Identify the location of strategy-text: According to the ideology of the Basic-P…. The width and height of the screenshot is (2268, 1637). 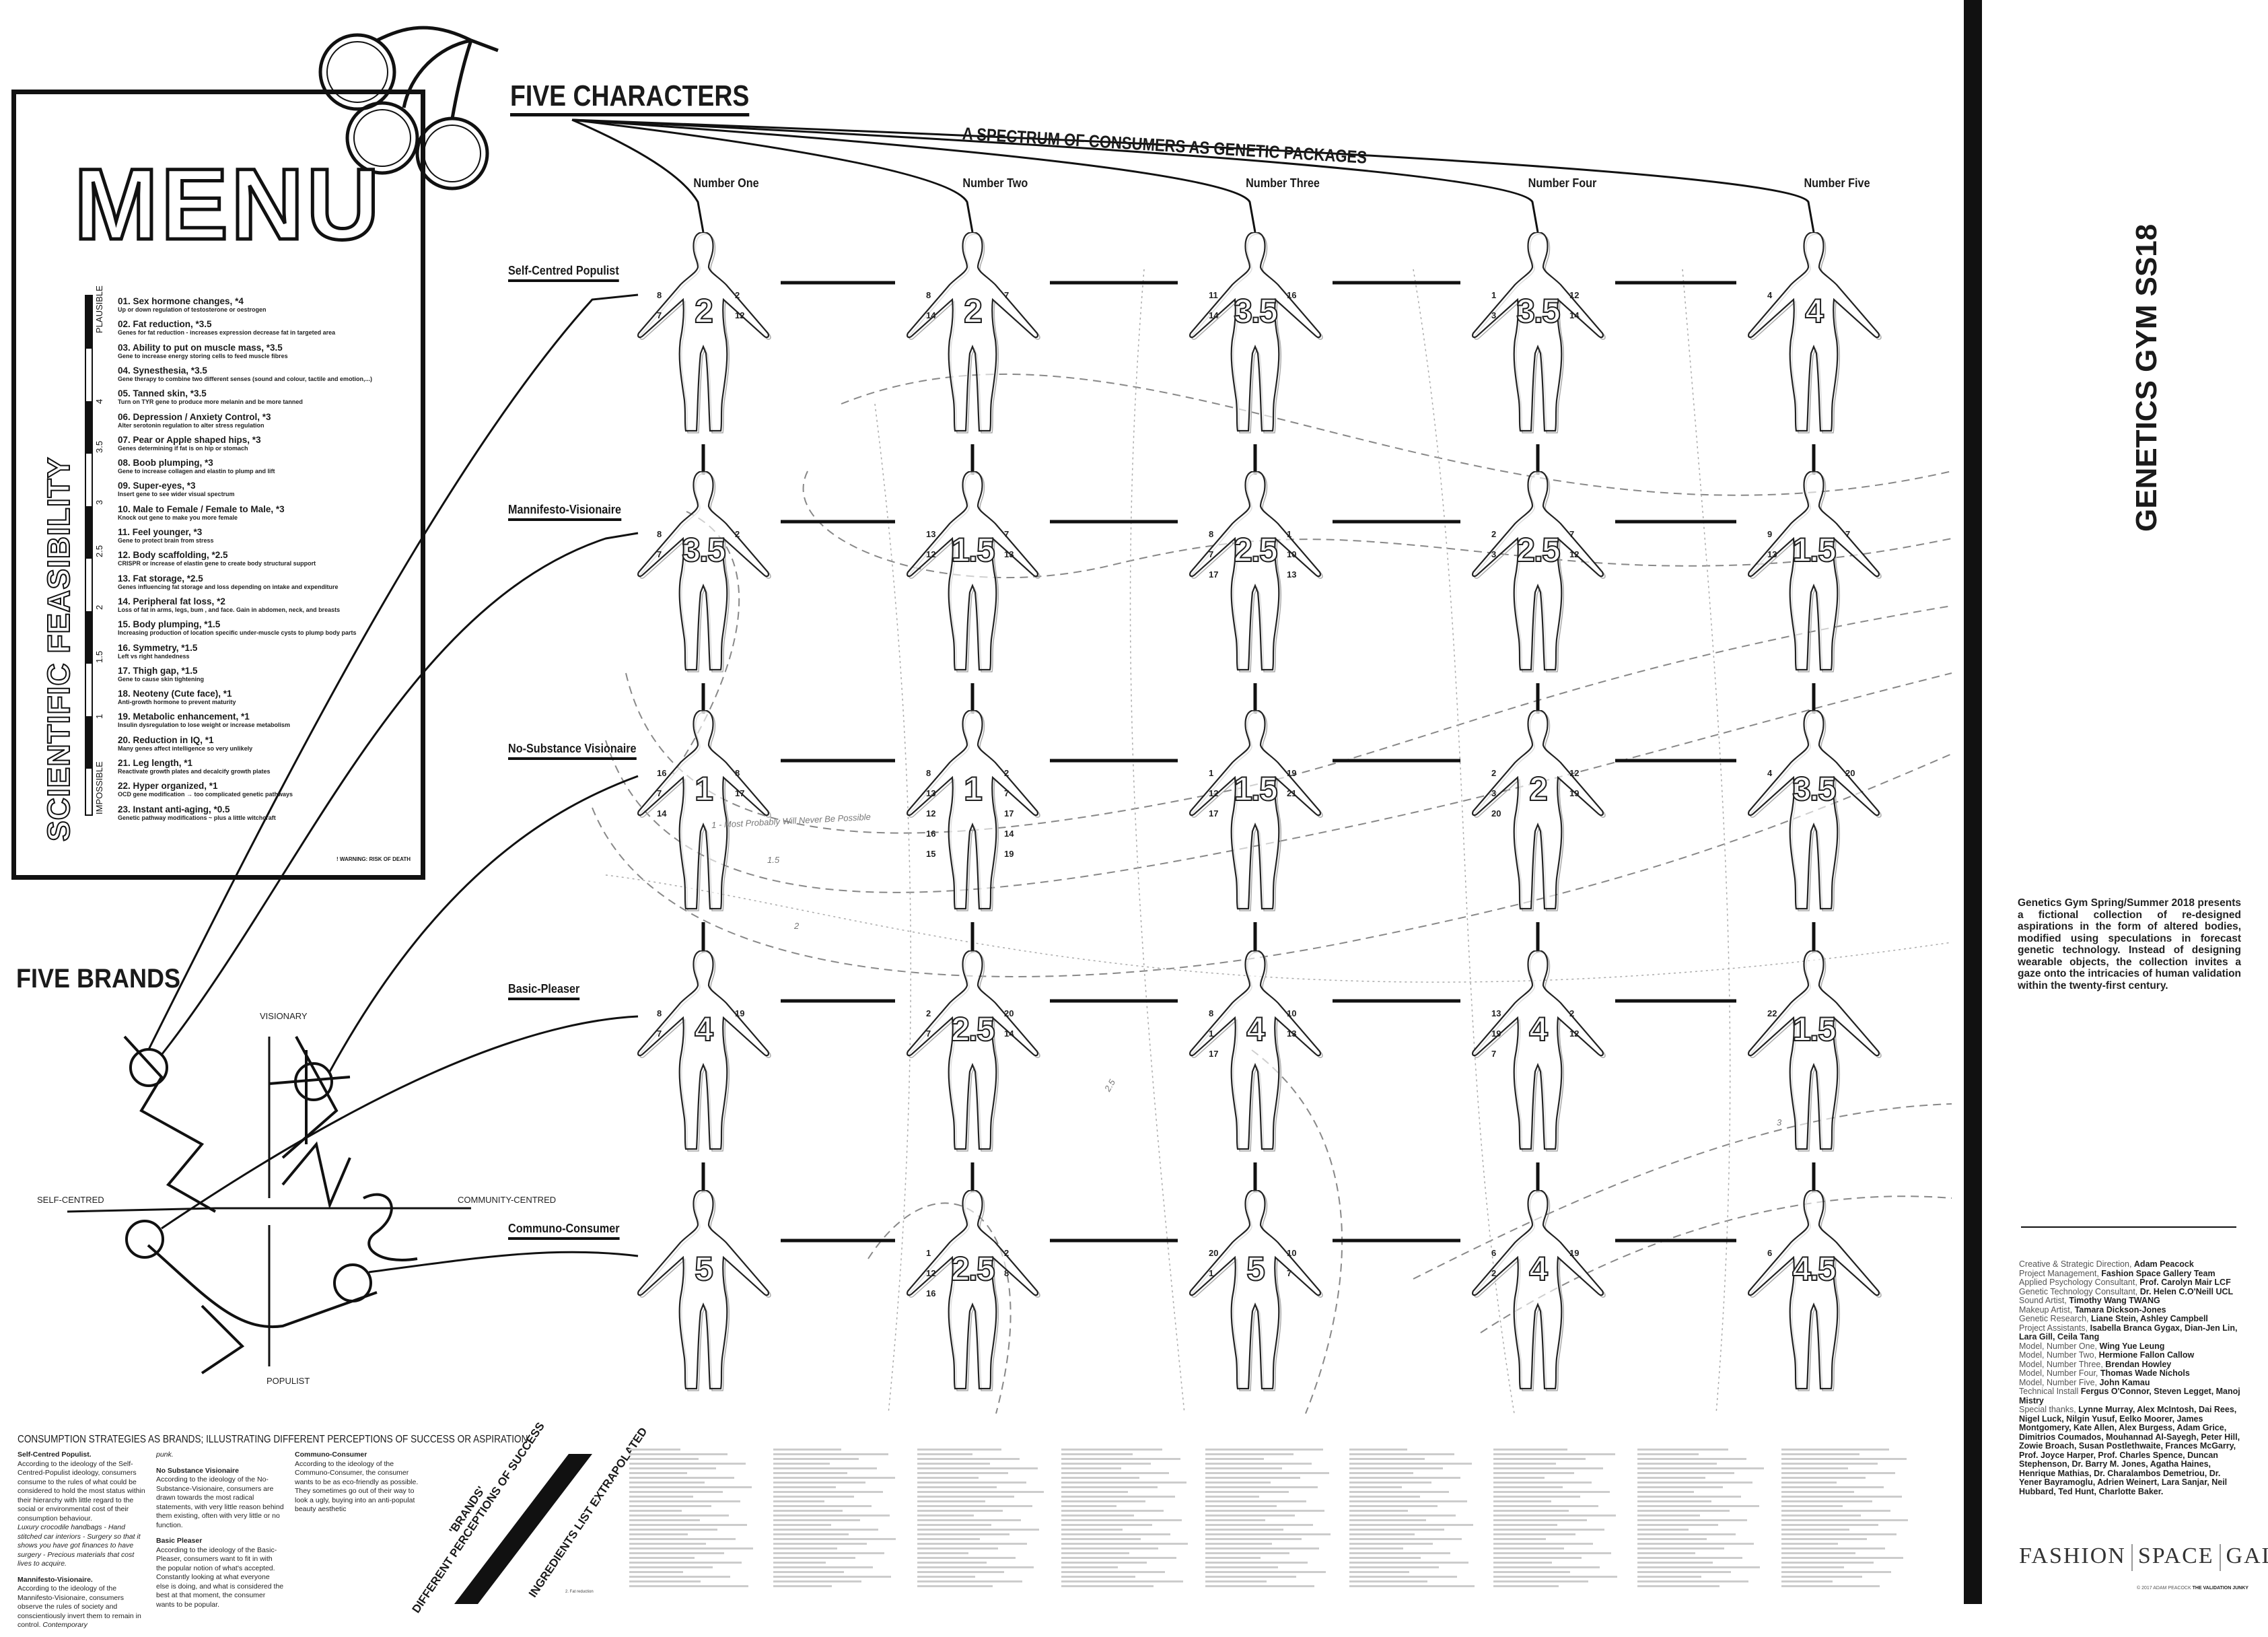
(220, 1577).